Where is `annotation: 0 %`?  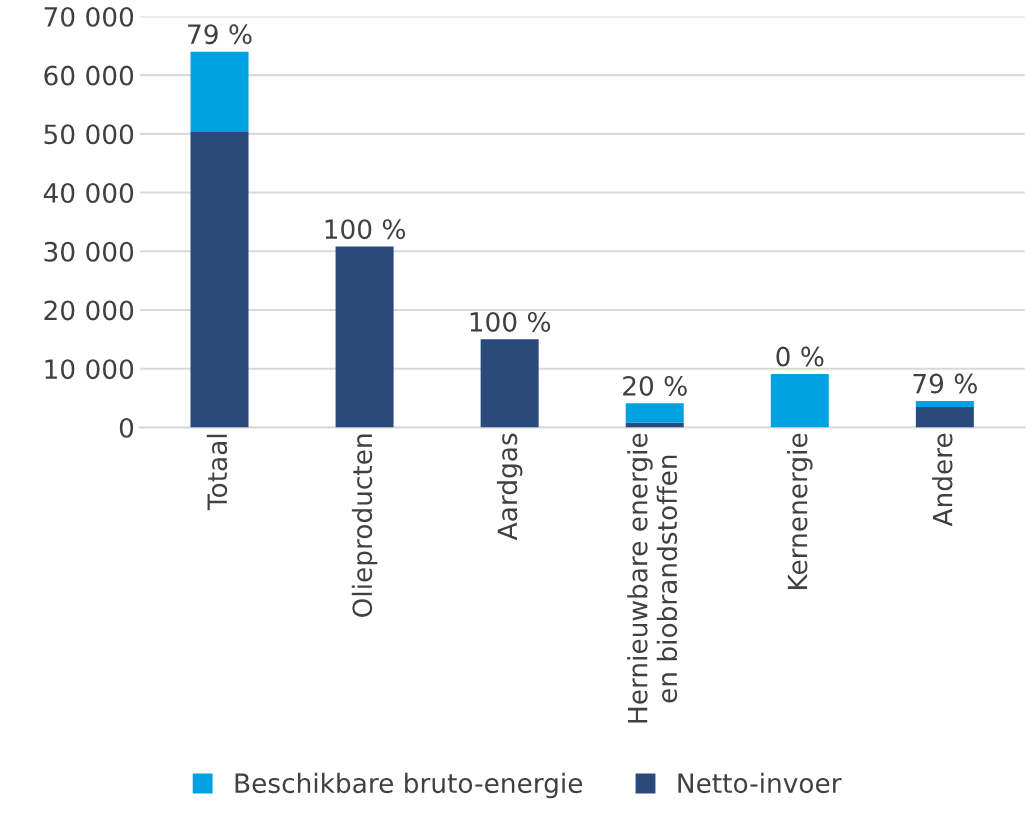
annotation: 0 % is located at coordinates (800, 356).